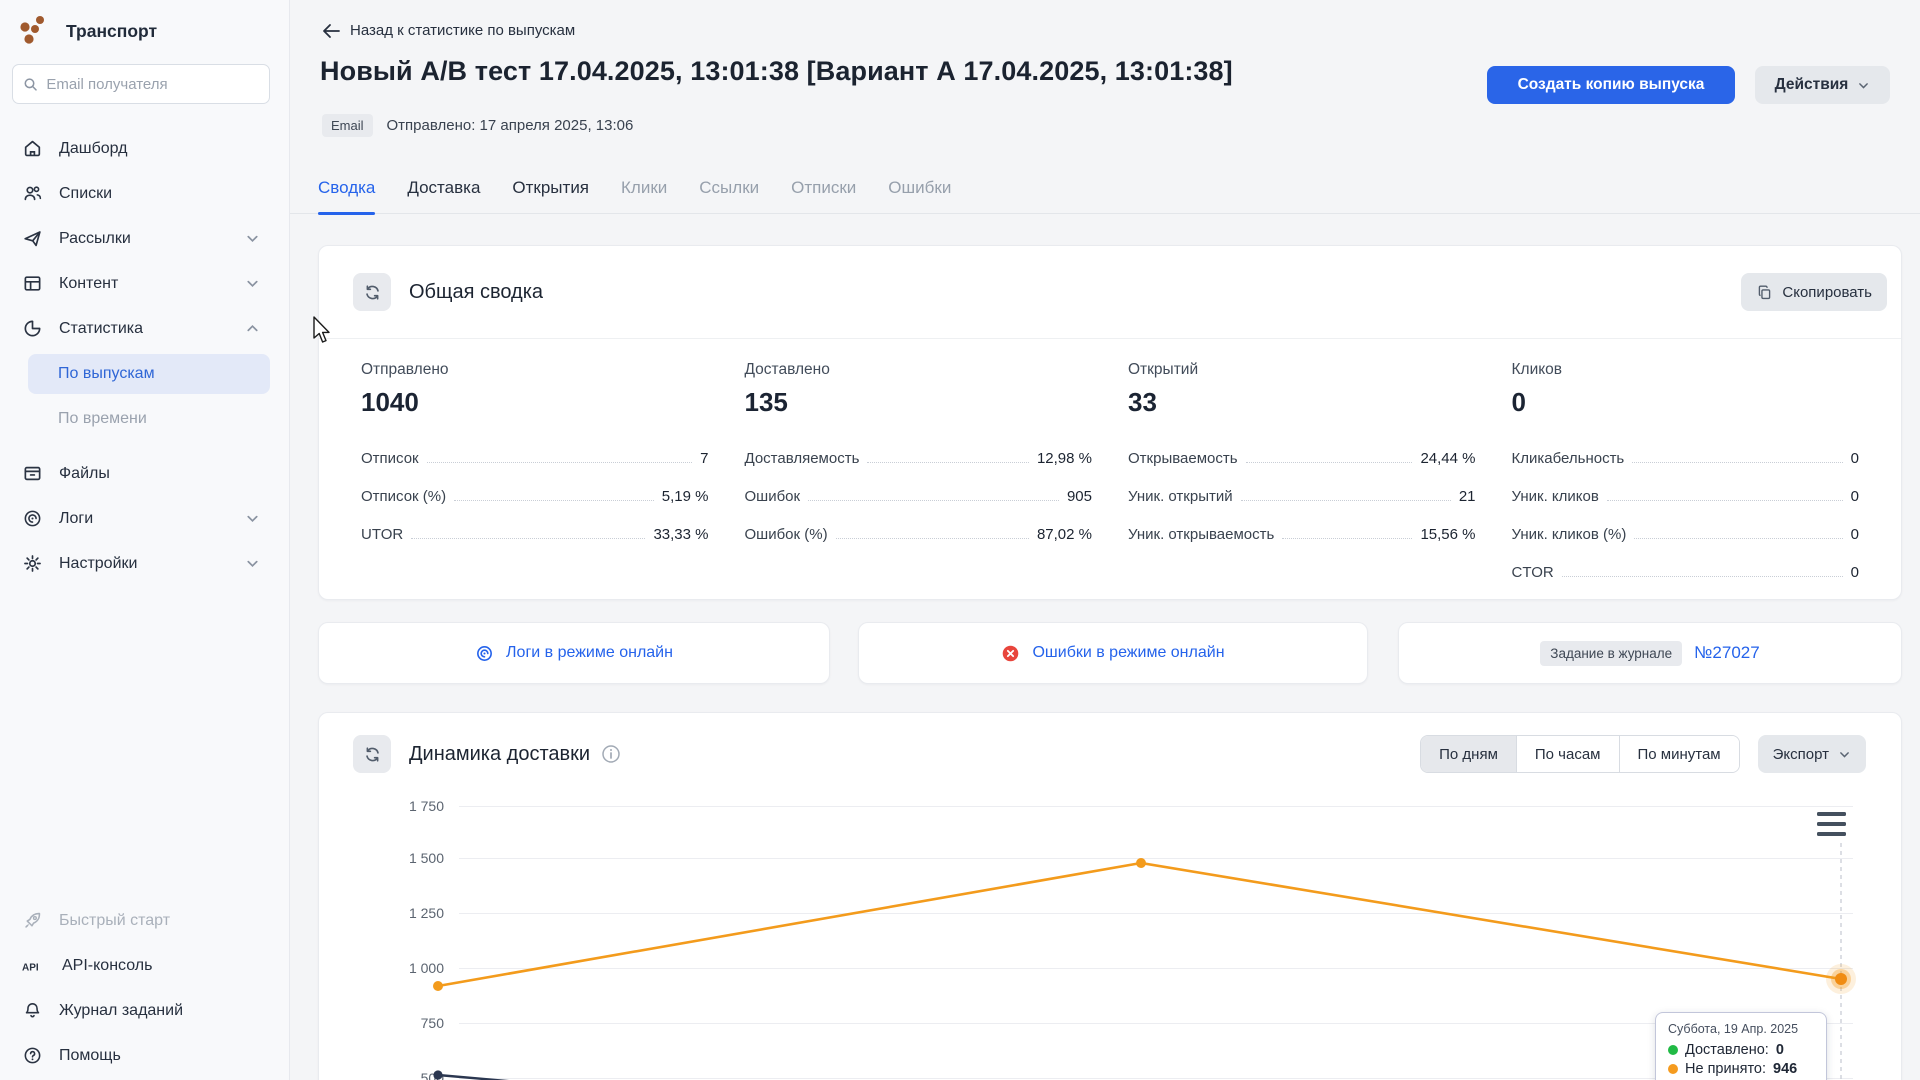 The image size is (1920, 1080). Describe the element at coordinates (1814, 292) in the screenshot. I see `copy-summary-button: Скопировать` at that location.